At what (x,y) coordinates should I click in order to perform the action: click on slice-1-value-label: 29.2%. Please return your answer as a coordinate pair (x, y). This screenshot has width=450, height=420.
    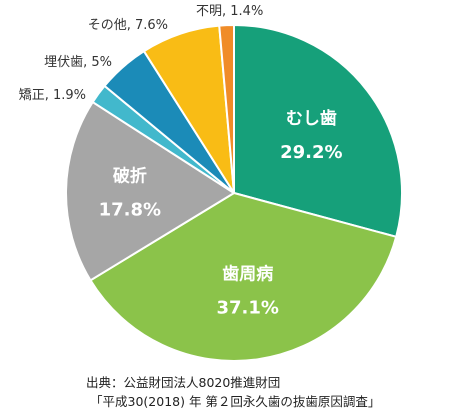
    Looking at the image, I should click on (311, 152).